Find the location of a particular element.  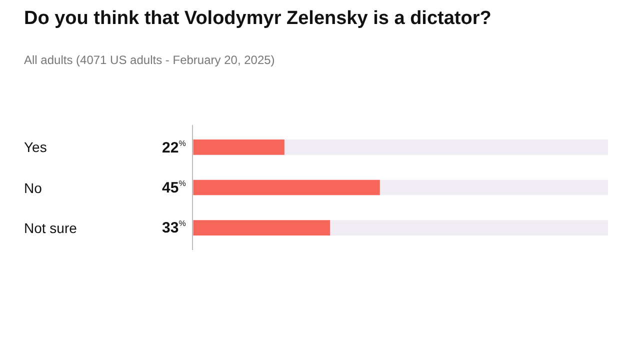

y-tick-label: Not sure is located at coordinates (51, 228).